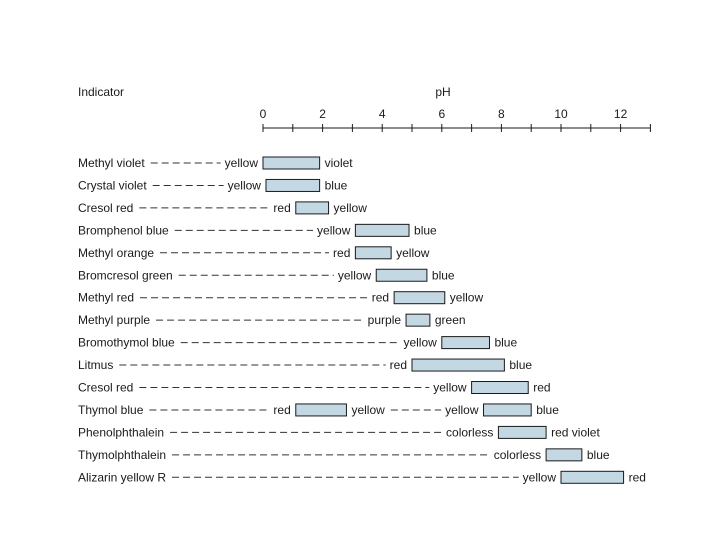  What do you see at coordinates (101, 92) in the screenshot?
I see `indicator-column-header: Indicator` at bounding box center [101, 92].